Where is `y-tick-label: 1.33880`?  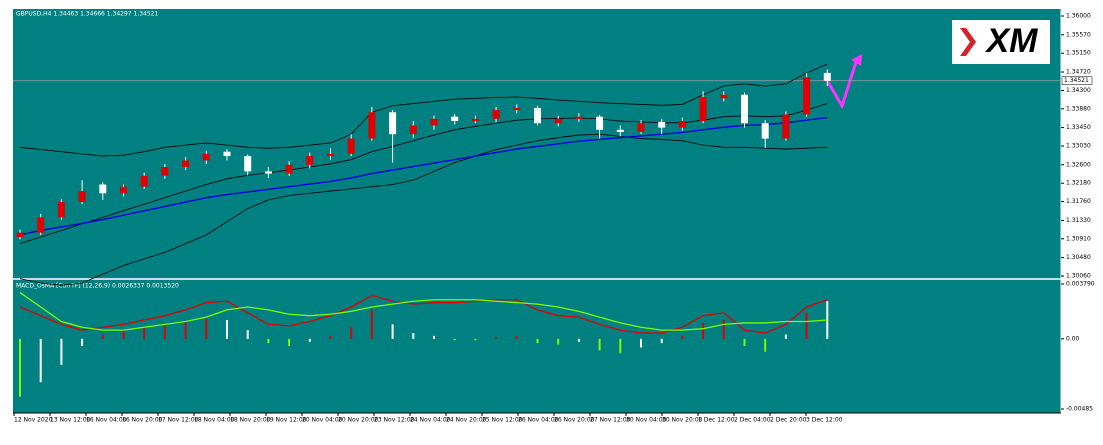 y-tick-label: 1.33880 is located at coordinates (1078, 108).